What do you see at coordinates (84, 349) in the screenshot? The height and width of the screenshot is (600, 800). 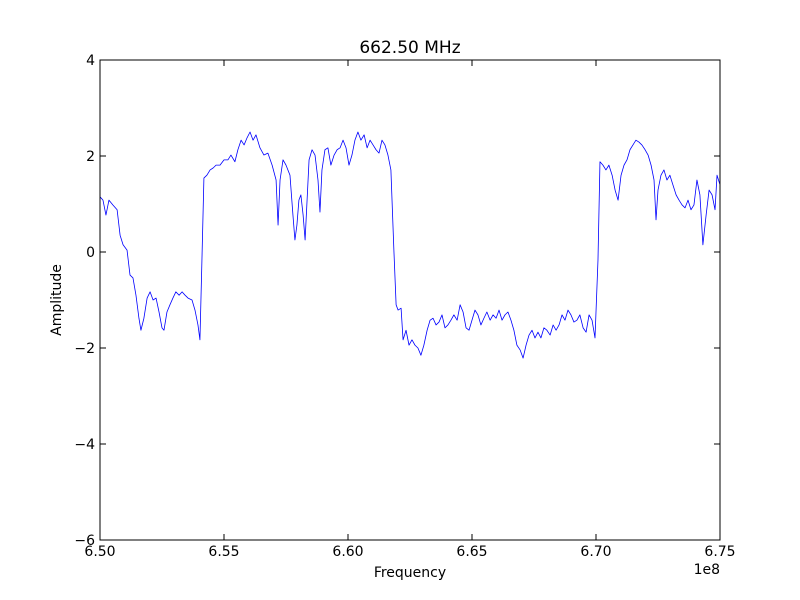 I see `y-tick-label: −2` at bounding box center [84, 349].